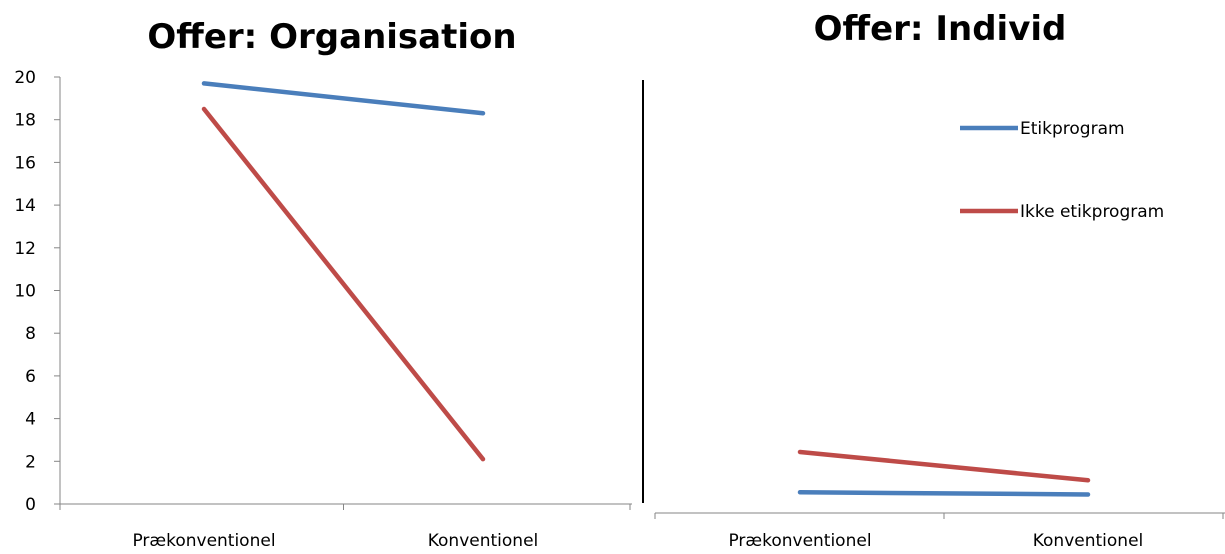 Image resolution: width=1225 pixels, height=554 pixels. I want to click on y-tick-label: 18, so click(25, 121).